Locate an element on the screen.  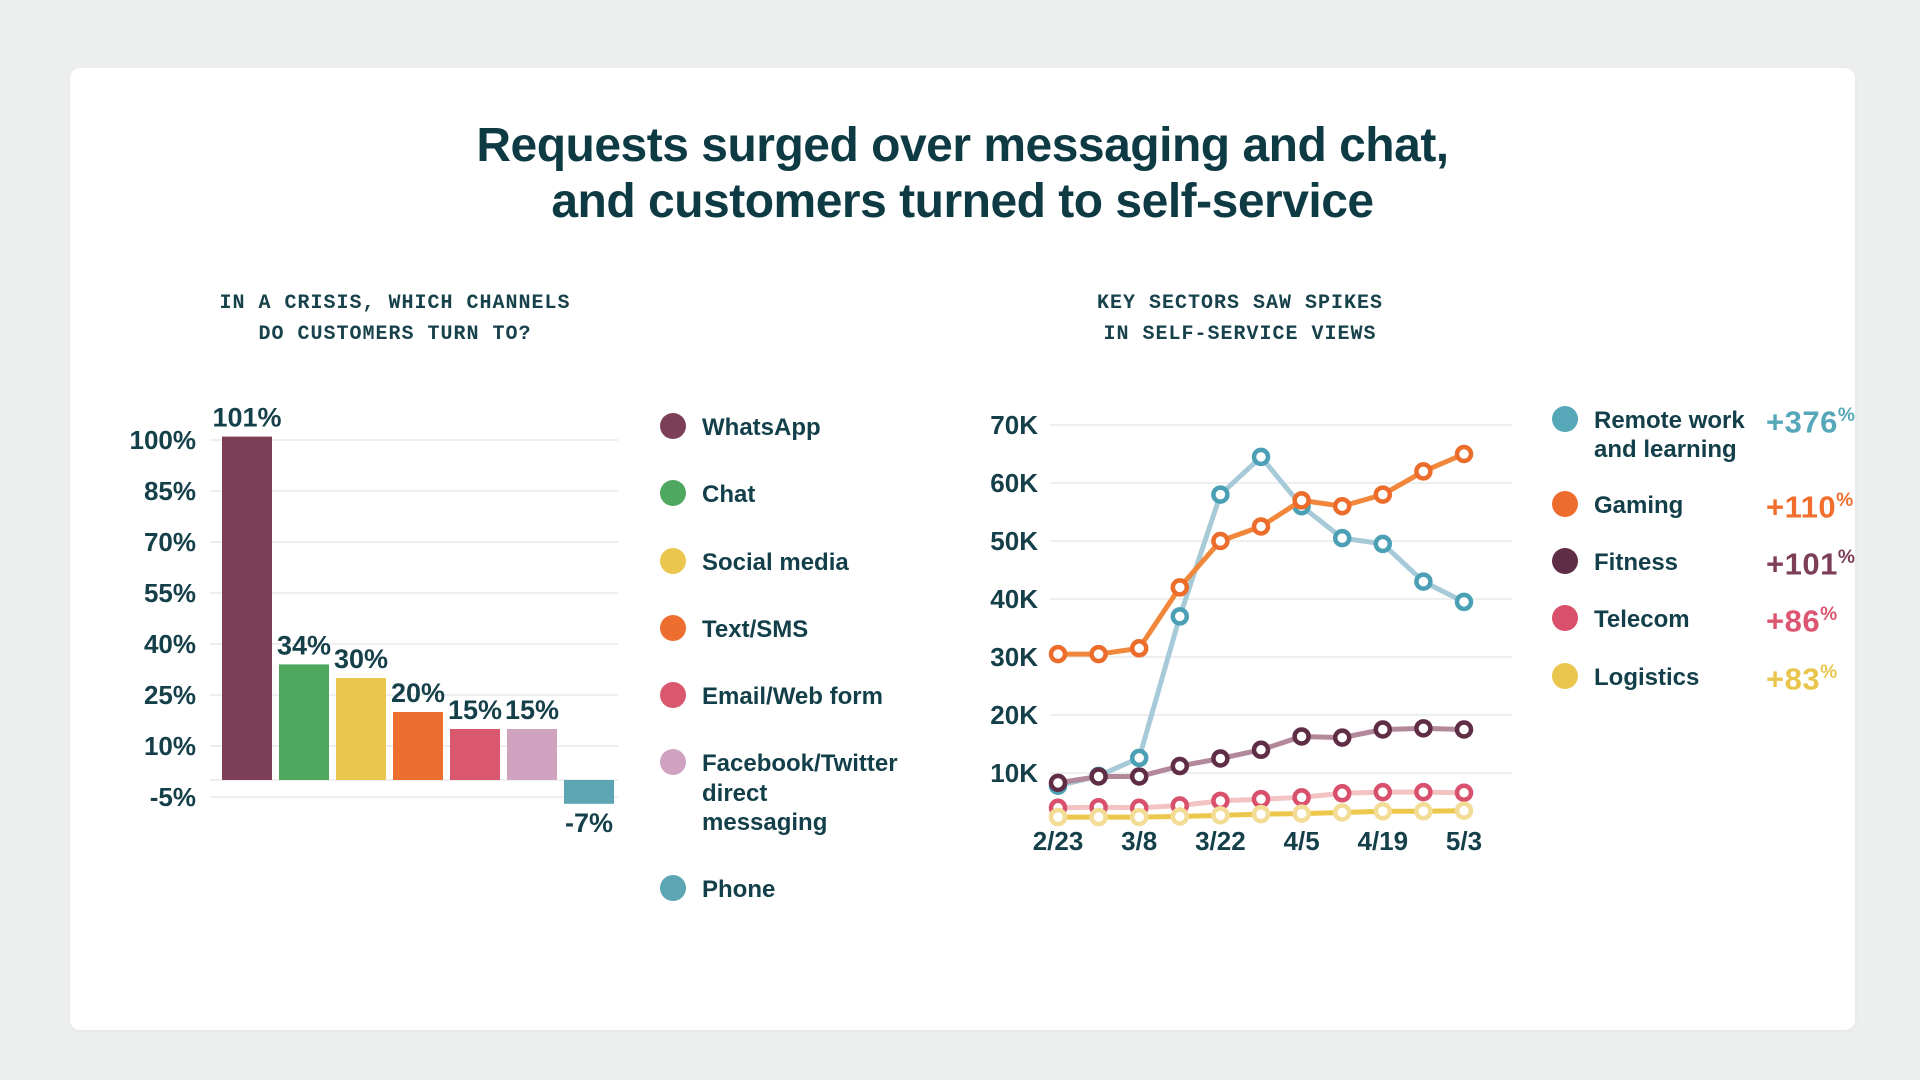
bar-y-tick-label: 10% is located at coordinates (170, 746).